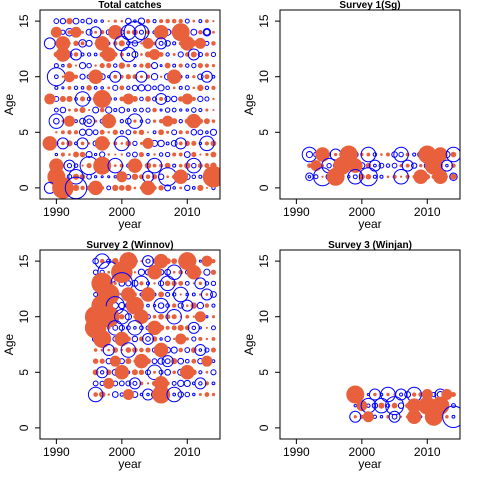 This screenshot has width=480, height=485. Describe the element at coordinates (187, 452) in the screenshot. I see `x-tick-label: 2010` at that location.